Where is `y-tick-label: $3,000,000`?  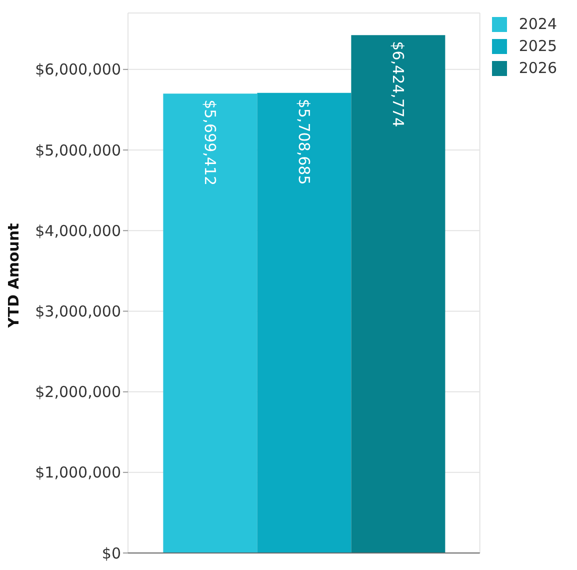 y-tick-label: $3,000,000 is located at coordinates (78, 311).